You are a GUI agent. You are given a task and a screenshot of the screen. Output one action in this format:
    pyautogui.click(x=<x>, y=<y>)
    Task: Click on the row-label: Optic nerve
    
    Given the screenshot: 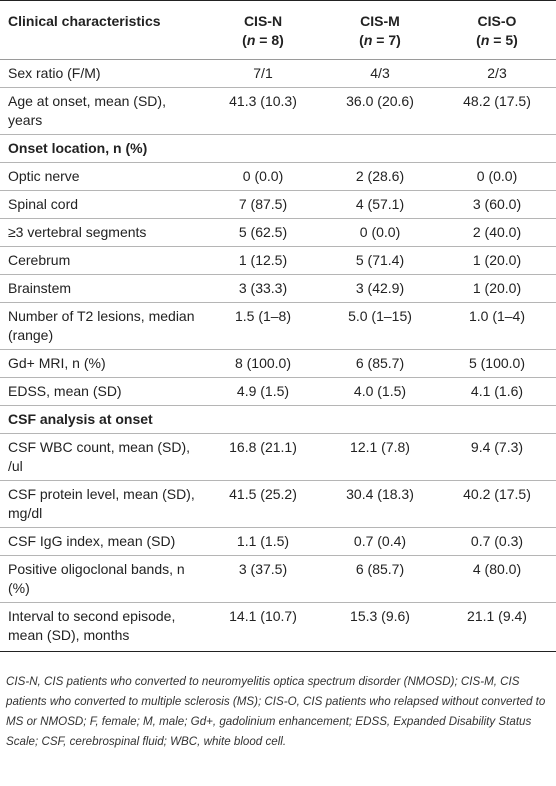 What is the action you would take?
    pyautogui.click(x=102, y=176)
    